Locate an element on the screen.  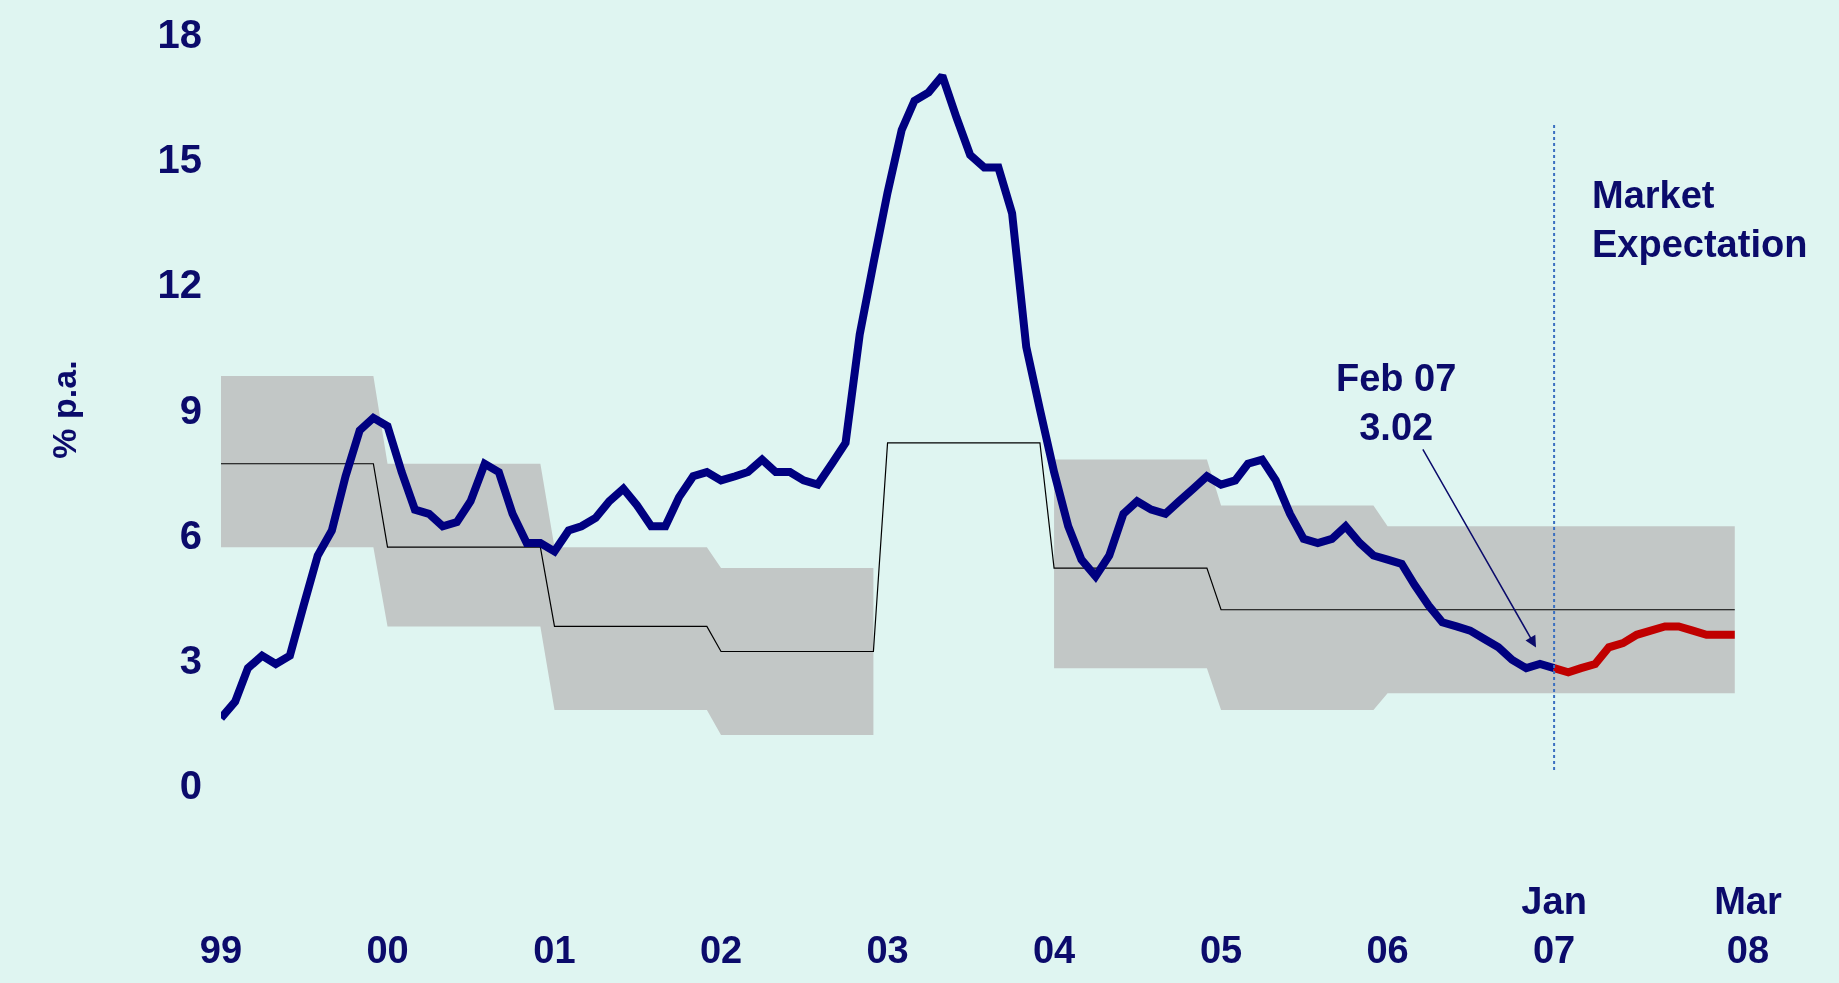
y-tick-label: 9 is located at coordinates (190, 409).